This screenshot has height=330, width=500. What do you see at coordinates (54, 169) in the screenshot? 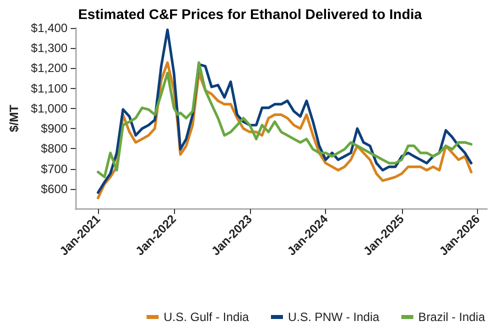
I see `y-tick-label: $700` at bounding box center [54, 169].